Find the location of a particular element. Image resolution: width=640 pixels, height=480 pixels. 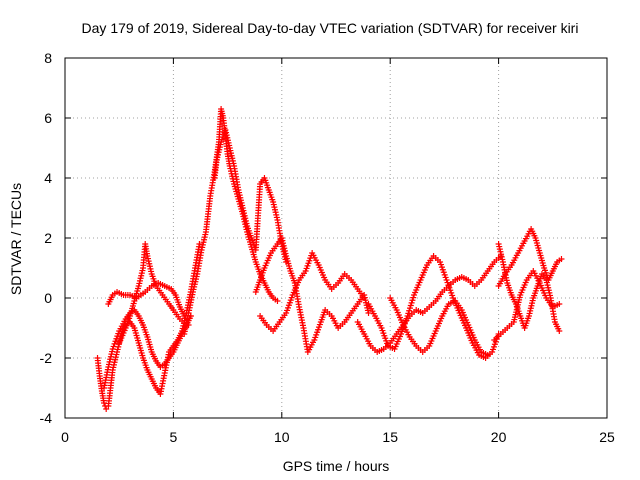

x-tick-label: 20 is located at coordinates (499, 437).